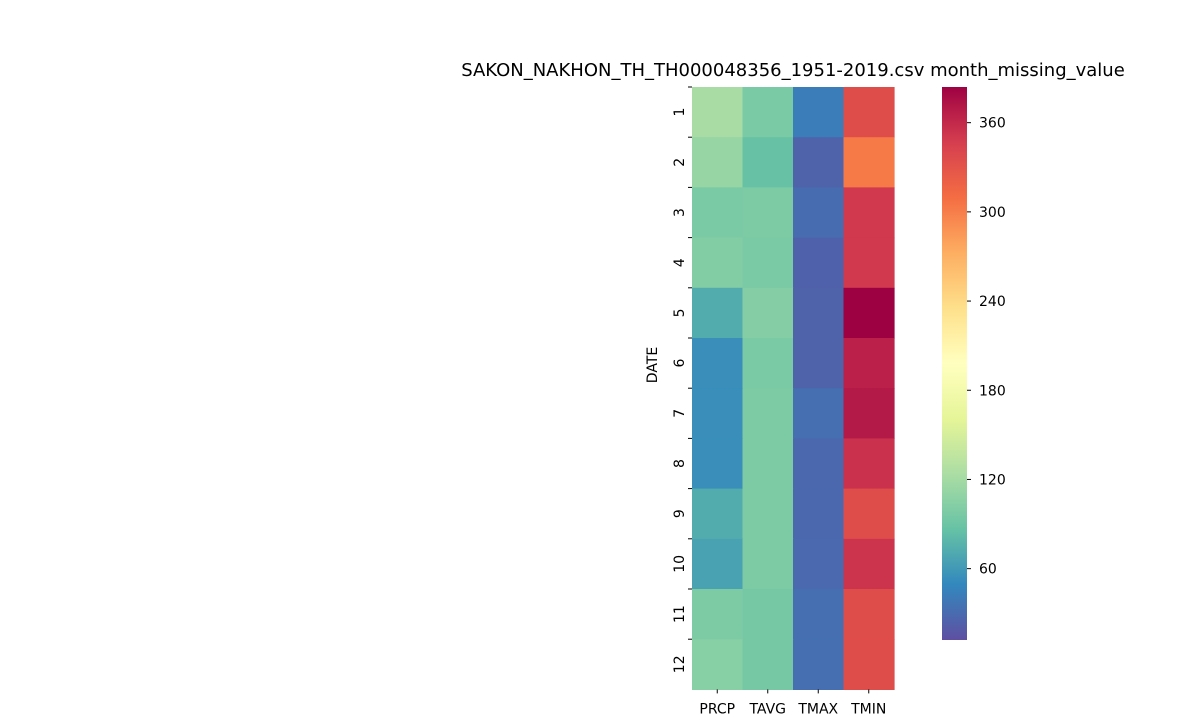  I want to click on y-tick-label: 9, so click(680, 513).